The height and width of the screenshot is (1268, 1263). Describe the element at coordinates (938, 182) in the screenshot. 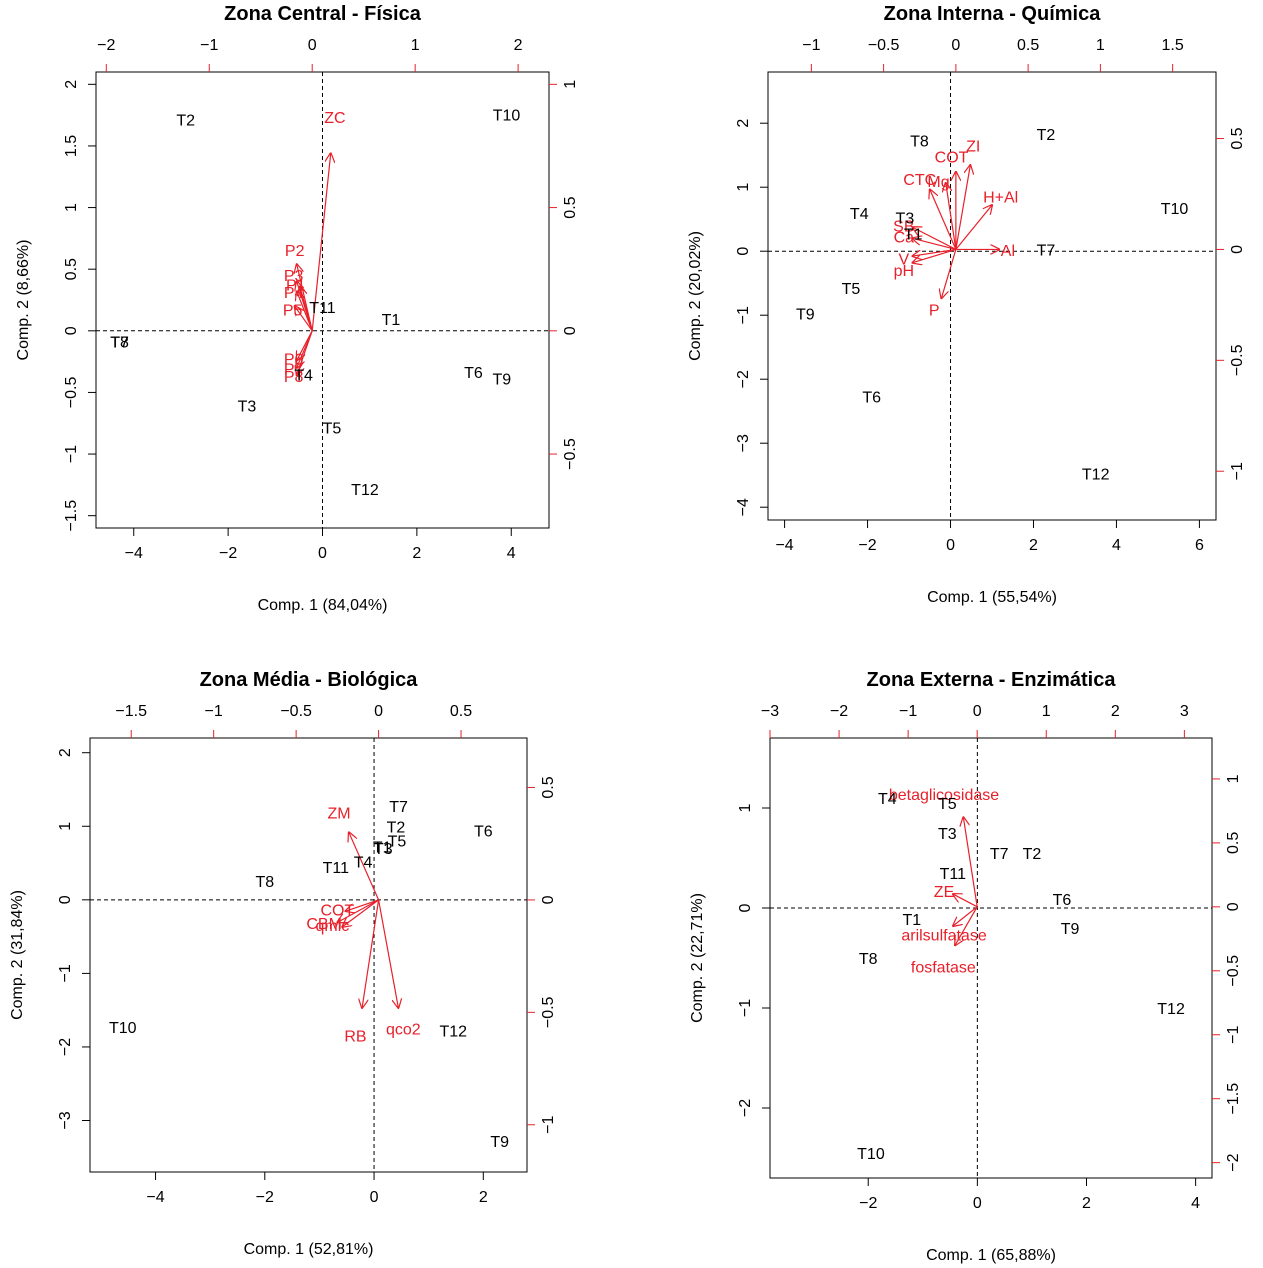

I see `variable-label: Mg` at that location.